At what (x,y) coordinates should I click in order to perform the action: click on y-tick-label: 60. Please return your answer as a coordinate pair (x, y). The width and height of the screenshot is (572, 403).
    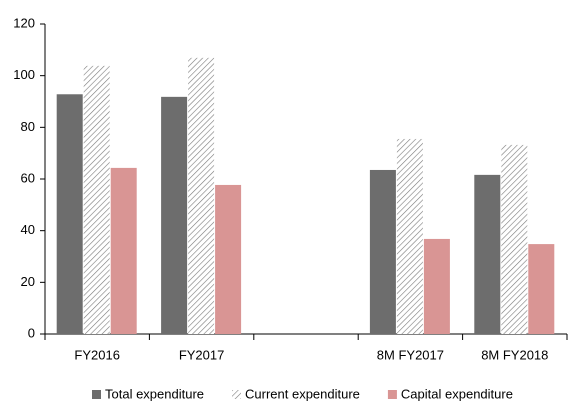
    Looking at the image, I should click on (28, 177).